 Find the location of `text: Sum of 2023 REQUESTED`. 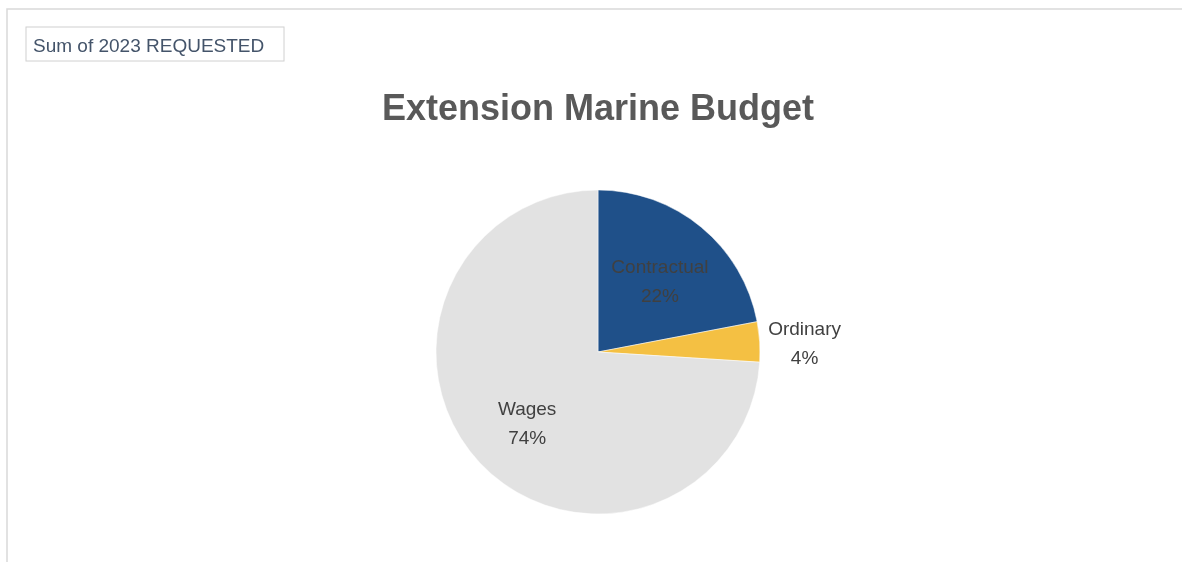

text: Sum of 2023 REQUESTED is located at coordinates (149, 45).